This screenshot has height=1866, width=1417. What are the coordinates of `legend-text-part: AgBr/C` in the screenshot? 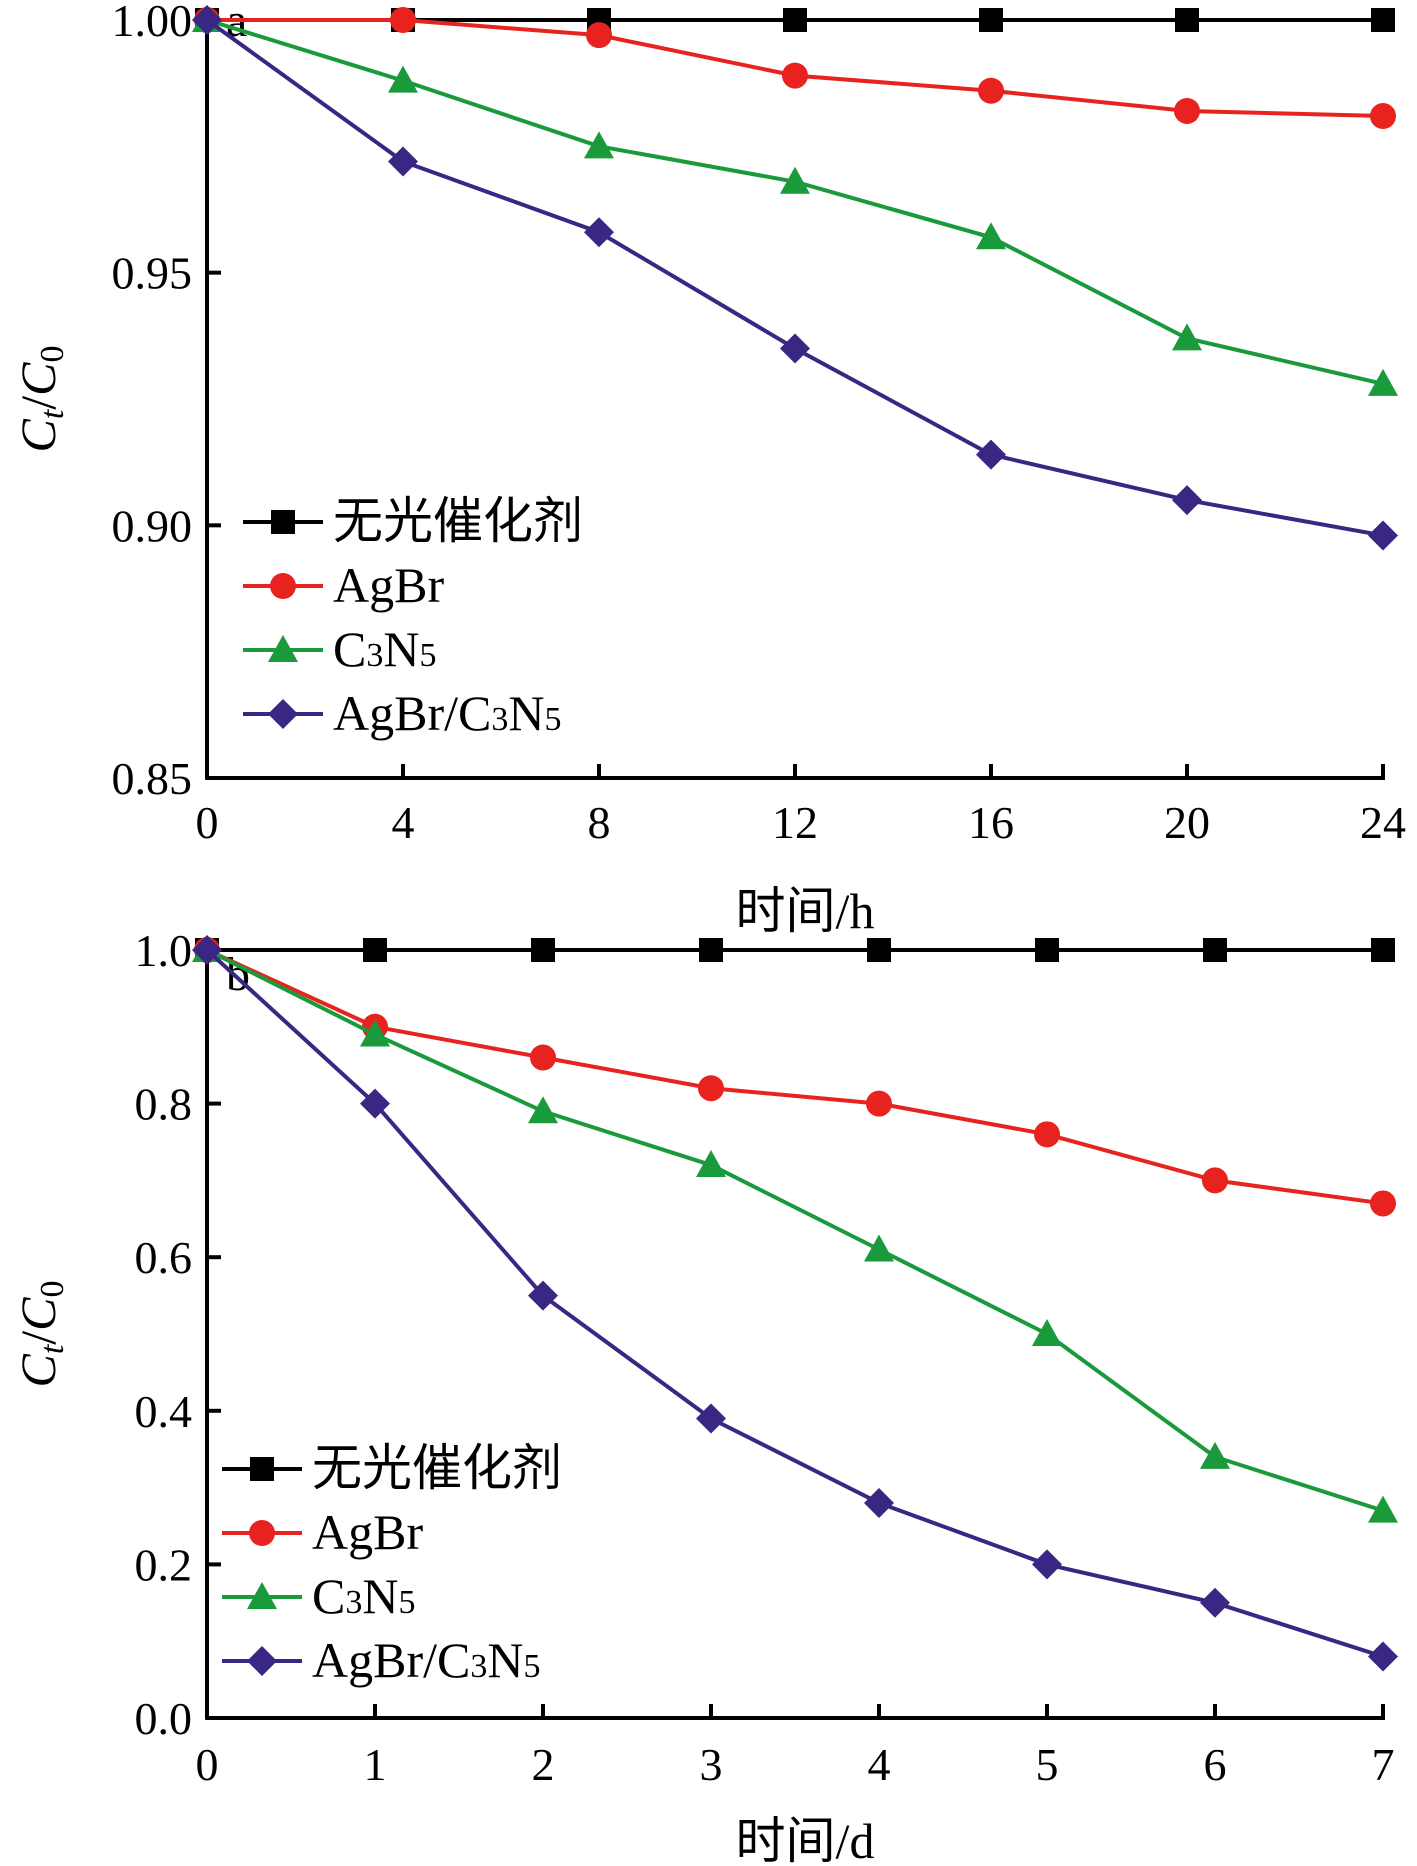 It's located at (412, 713).